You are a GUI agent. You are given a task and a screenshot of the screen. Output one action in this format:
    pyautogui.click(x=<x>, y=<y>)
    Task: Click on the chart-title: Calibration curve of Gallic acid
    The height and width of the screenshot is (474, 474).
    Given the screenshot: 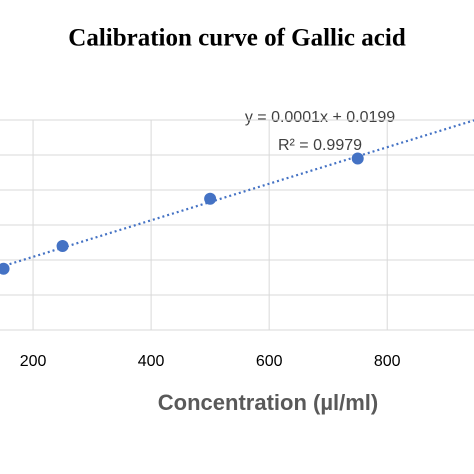 What is the action you would take?
    pyautogui.click(x=237, y=38)
    